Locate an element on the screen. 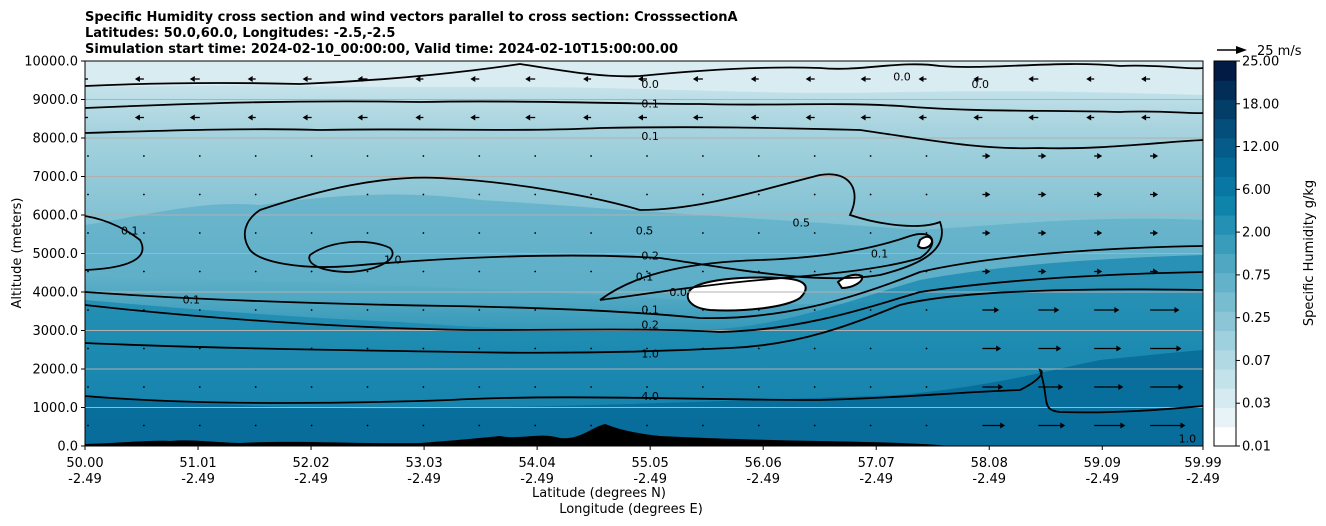 This screenshot has height=526, width=1326. contour-line-4.0 is located at coordinates (644, 391).